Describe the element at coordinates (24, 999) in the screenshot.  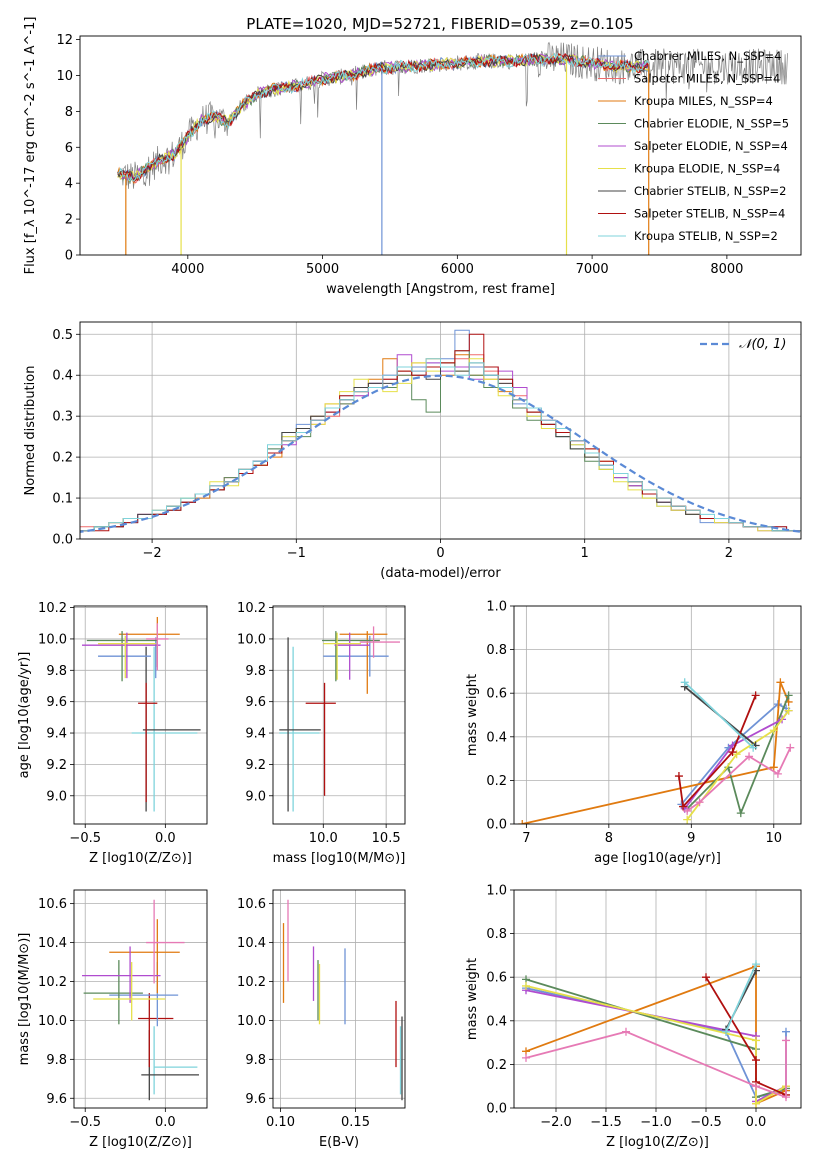
I see `y-axis-label: mass [log10(M/M⊙)]` at that location.